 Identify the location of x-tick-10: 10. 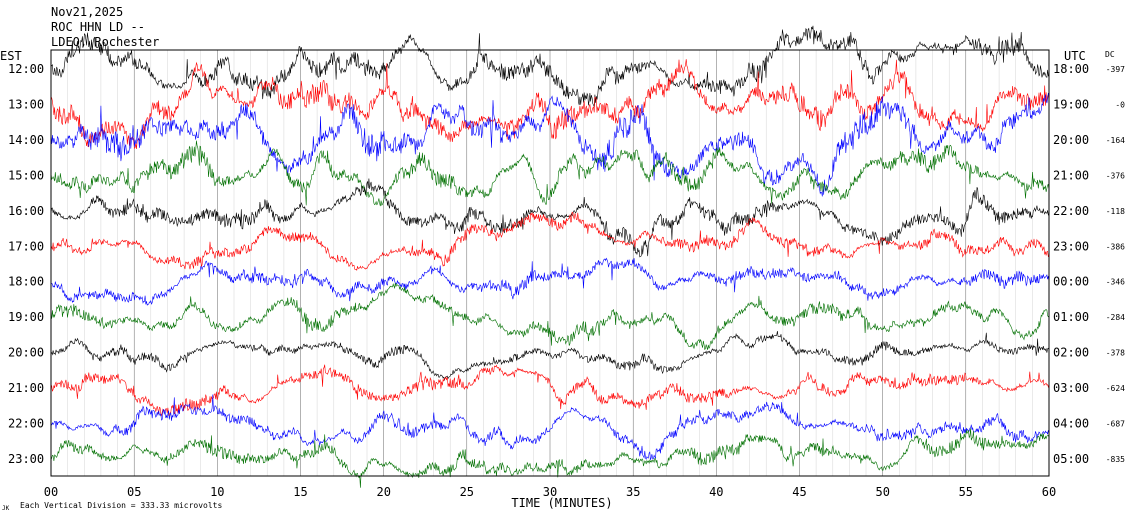
(217, 492).